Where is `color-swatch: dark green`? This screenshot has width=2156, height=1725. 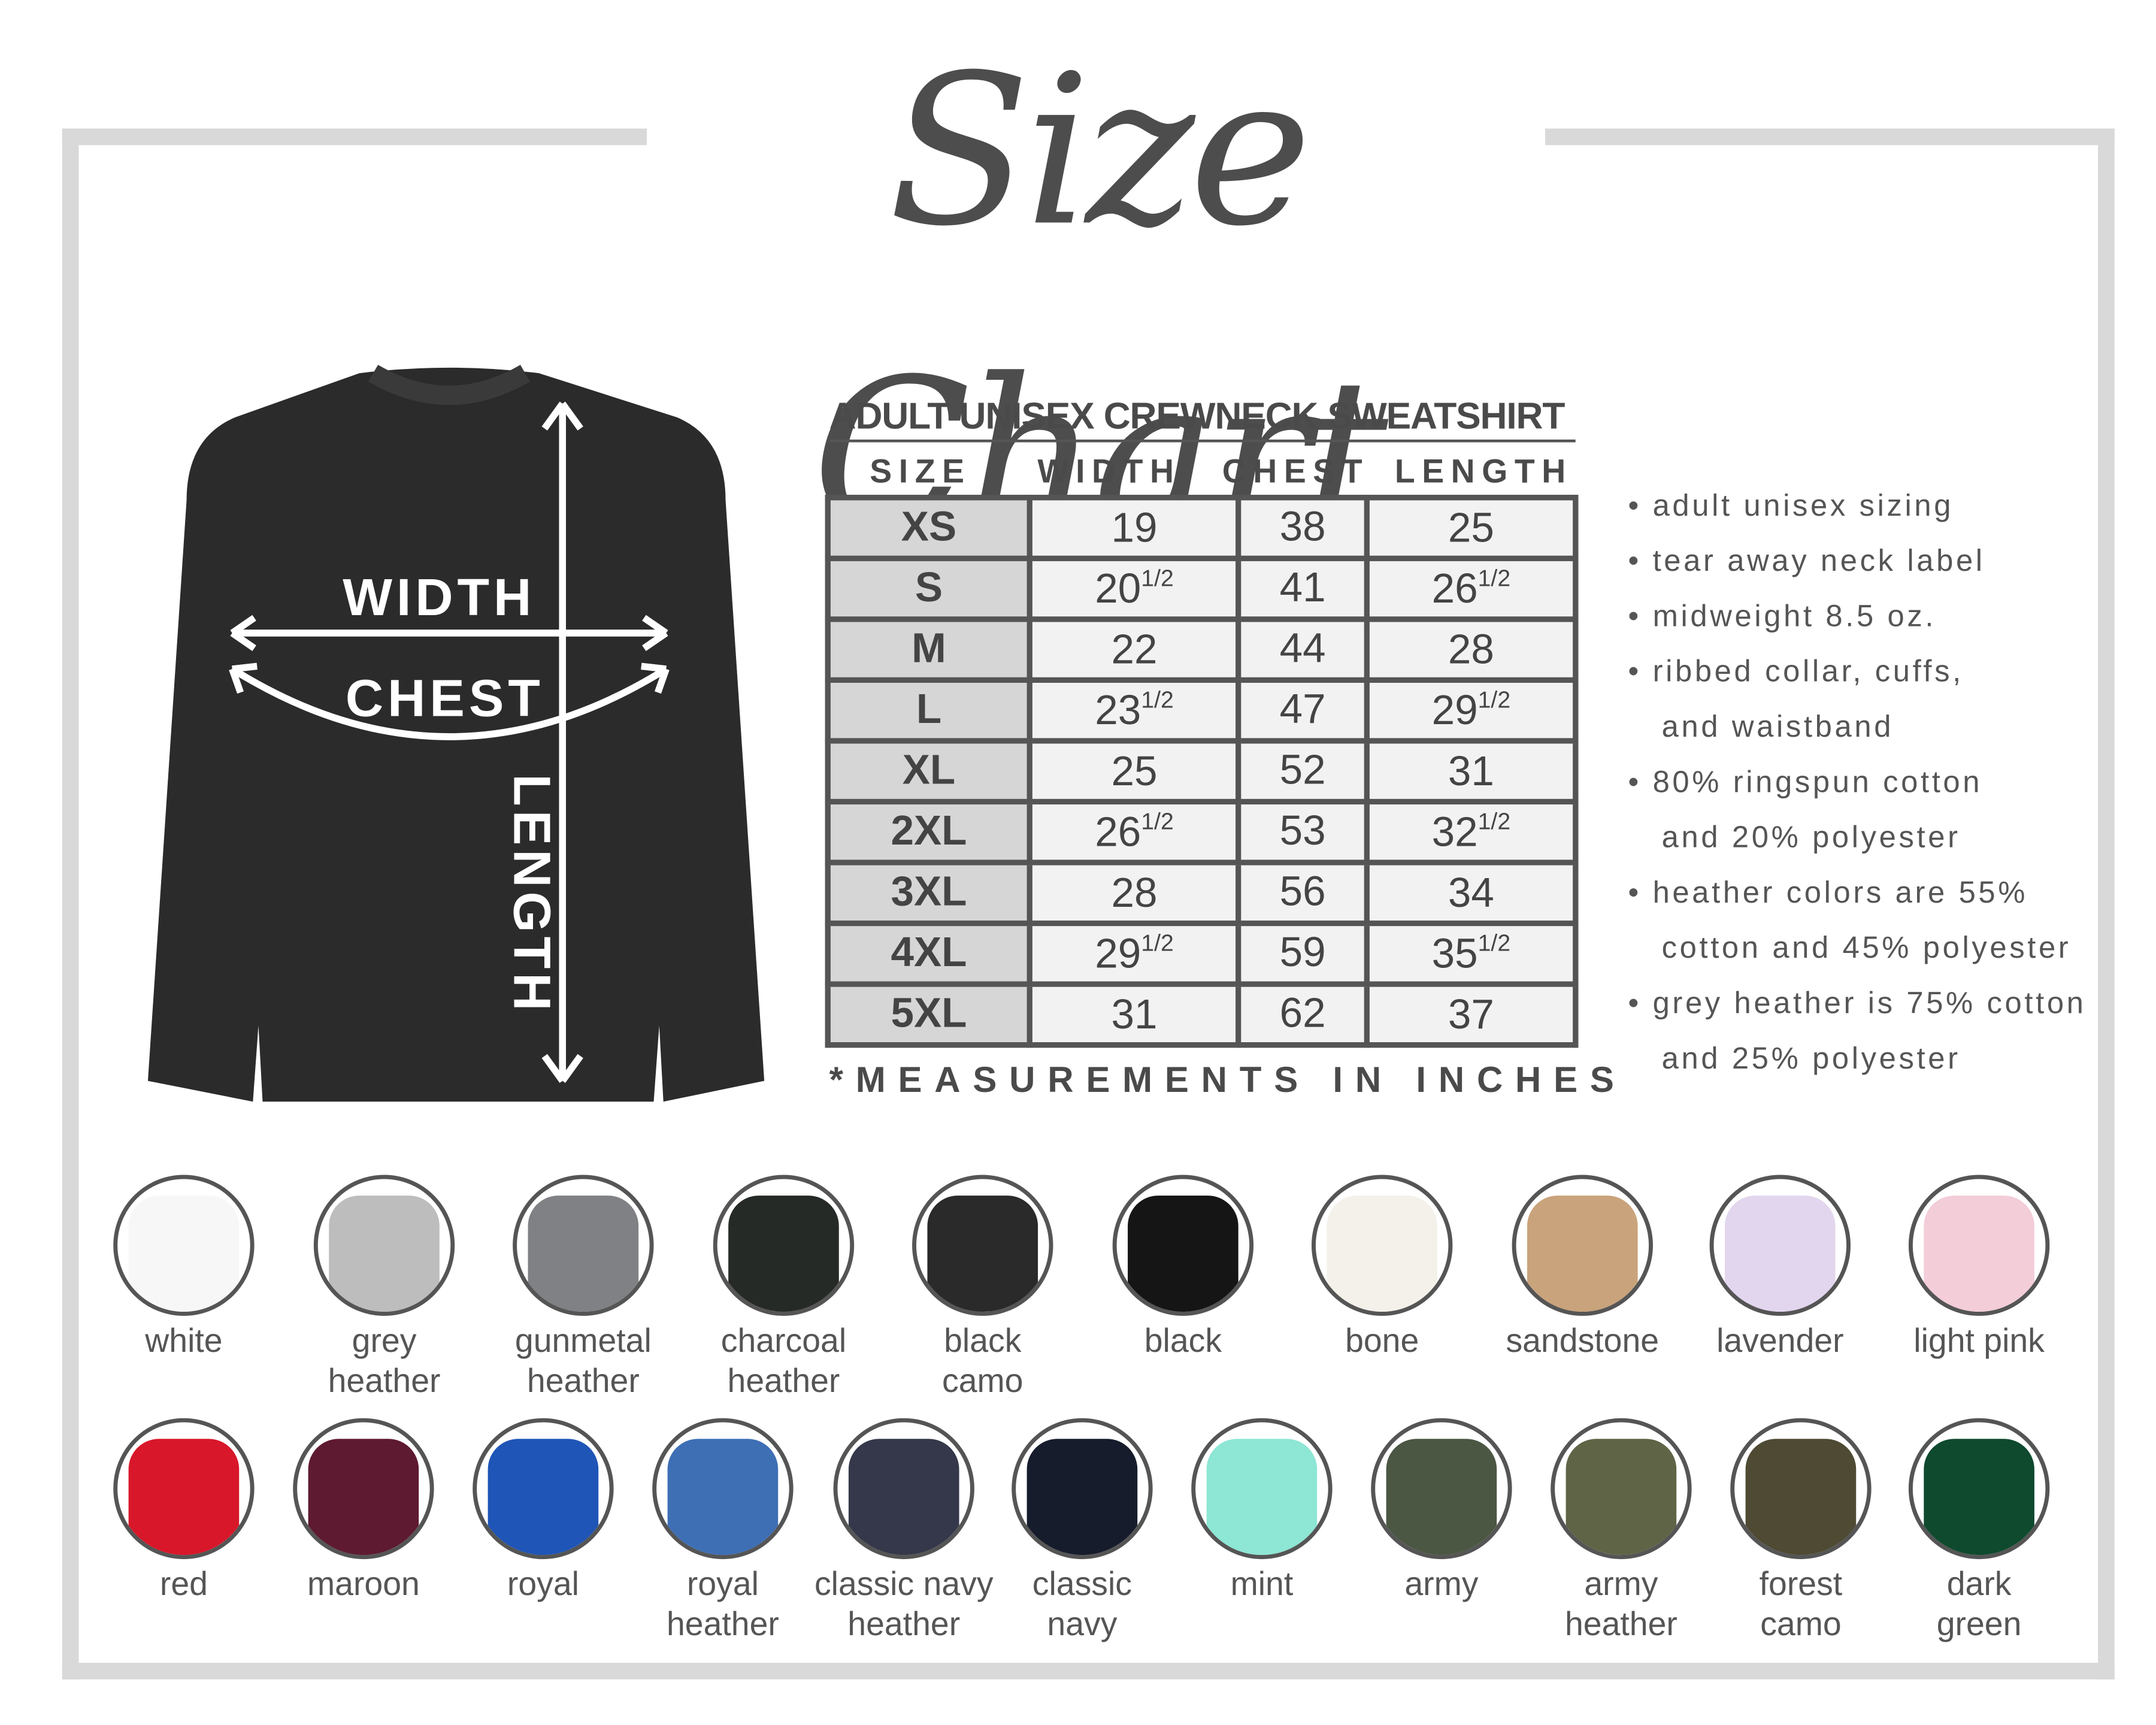 color-swatch: dark green is located at coordinates (1979, 1531).